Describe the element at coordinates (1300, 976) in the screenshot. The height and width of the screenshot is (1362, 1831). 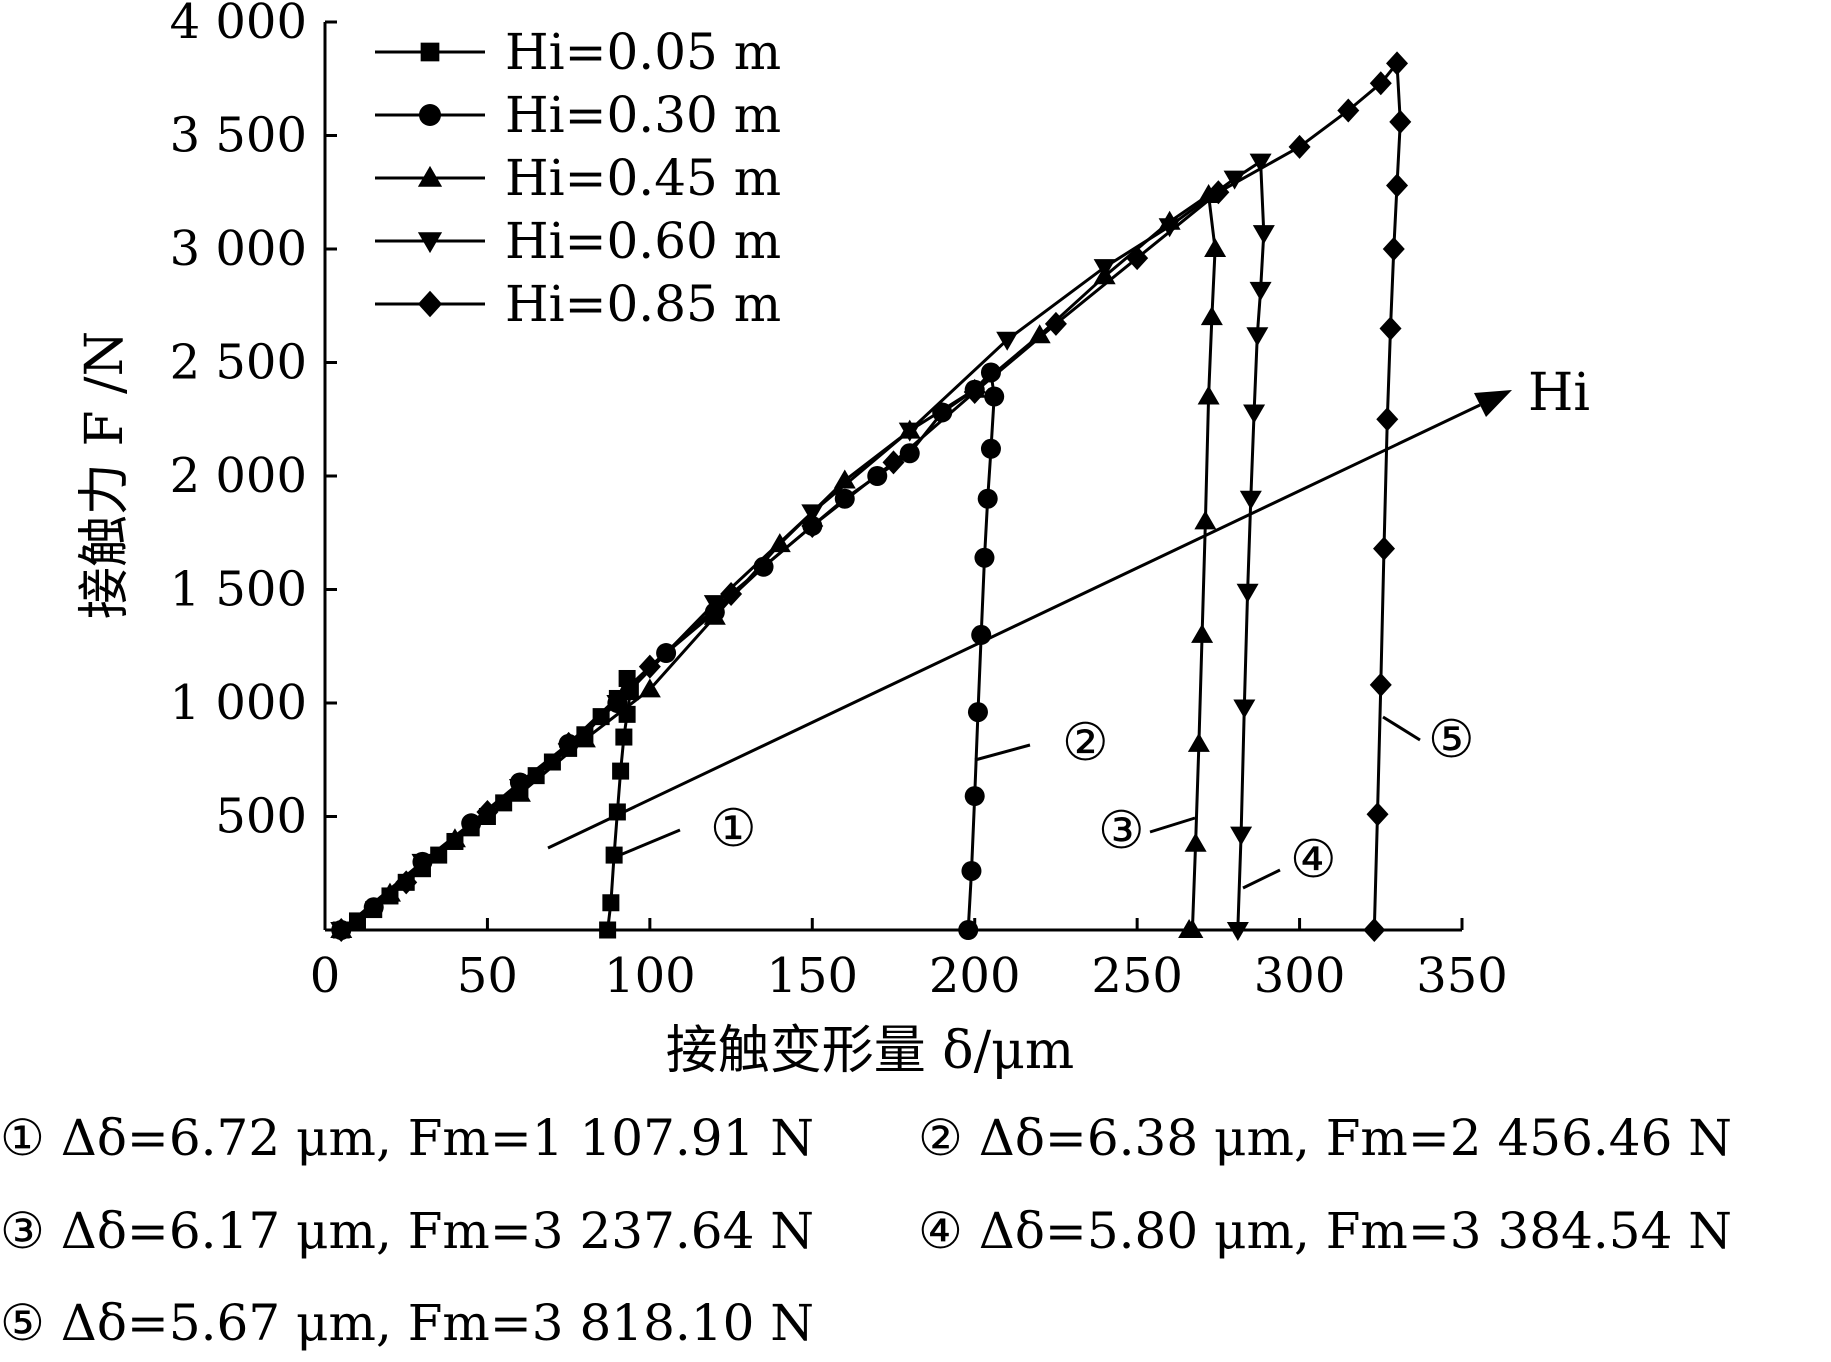
I see `x-tick-label: 300` at that location.